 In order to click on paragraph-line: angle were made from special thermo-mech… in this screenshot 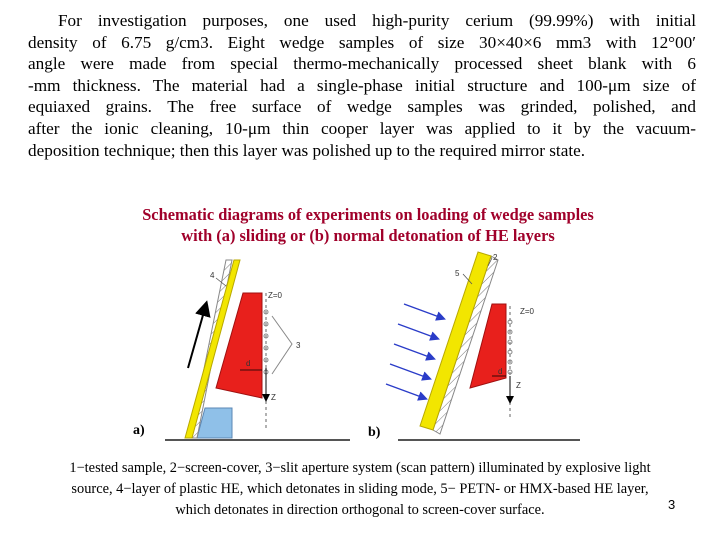, I will do `click(362, 64)`.